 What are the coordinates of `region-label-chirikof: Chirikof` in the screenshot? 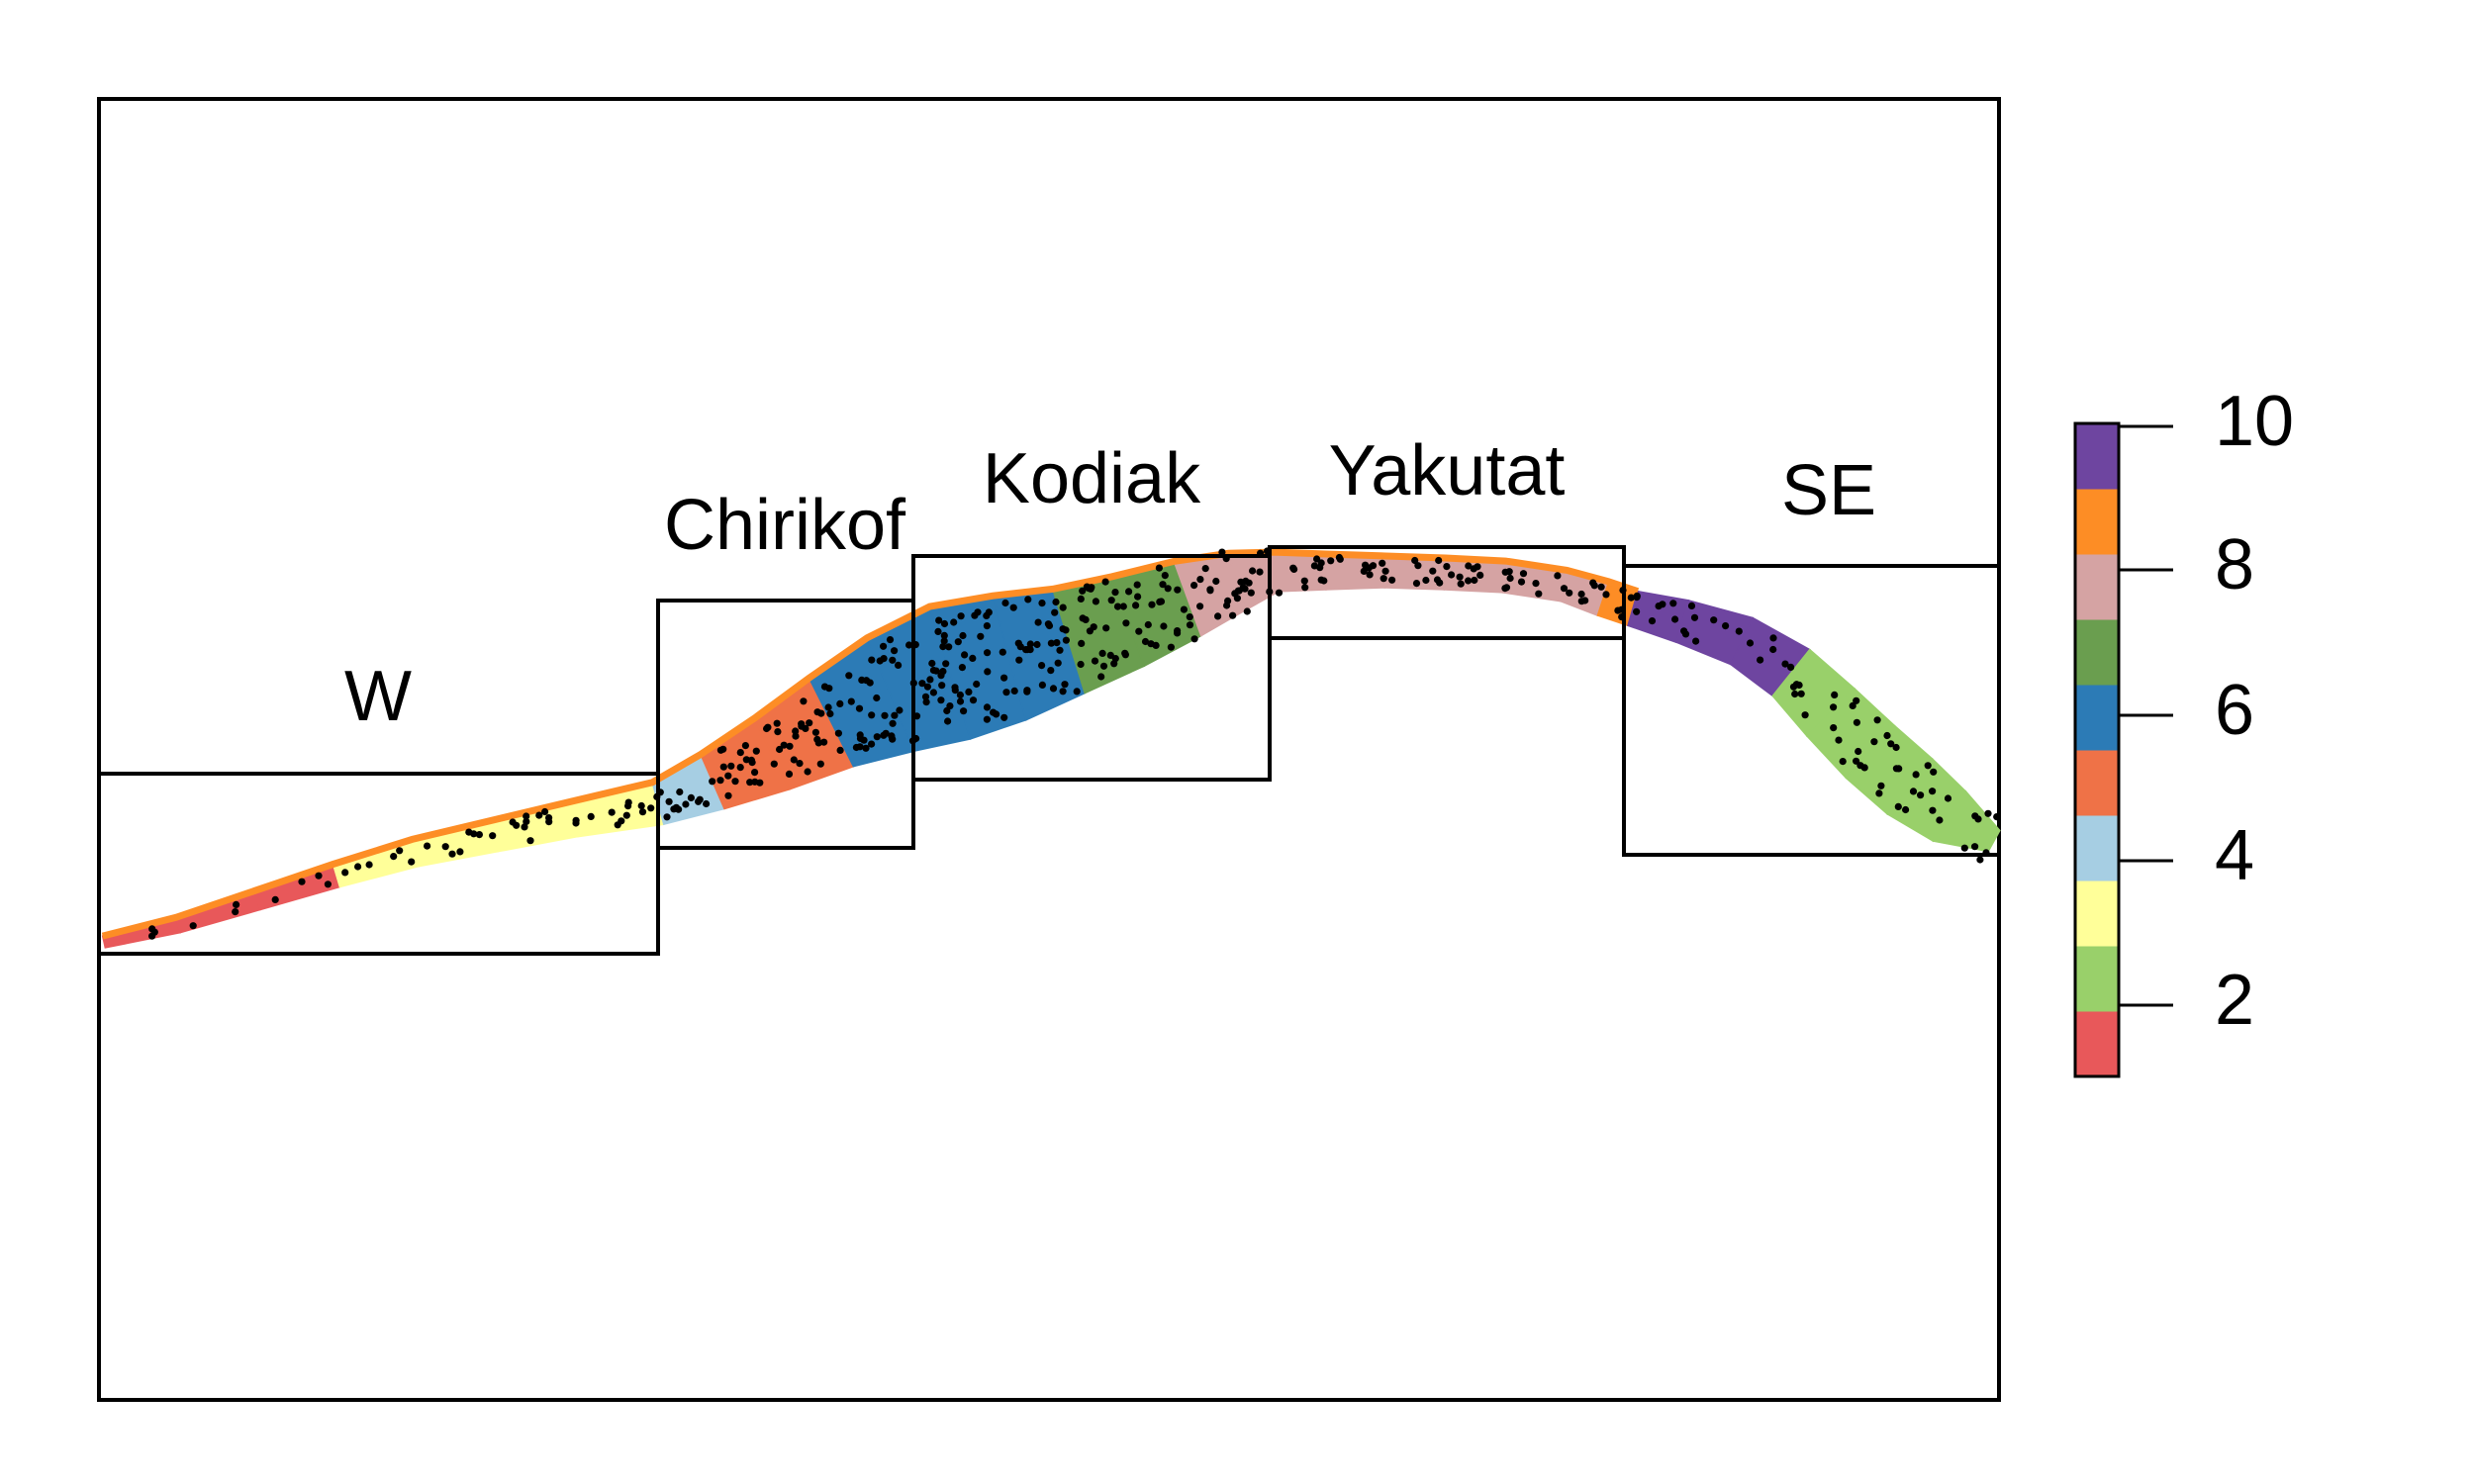 It's located at (785, 525).